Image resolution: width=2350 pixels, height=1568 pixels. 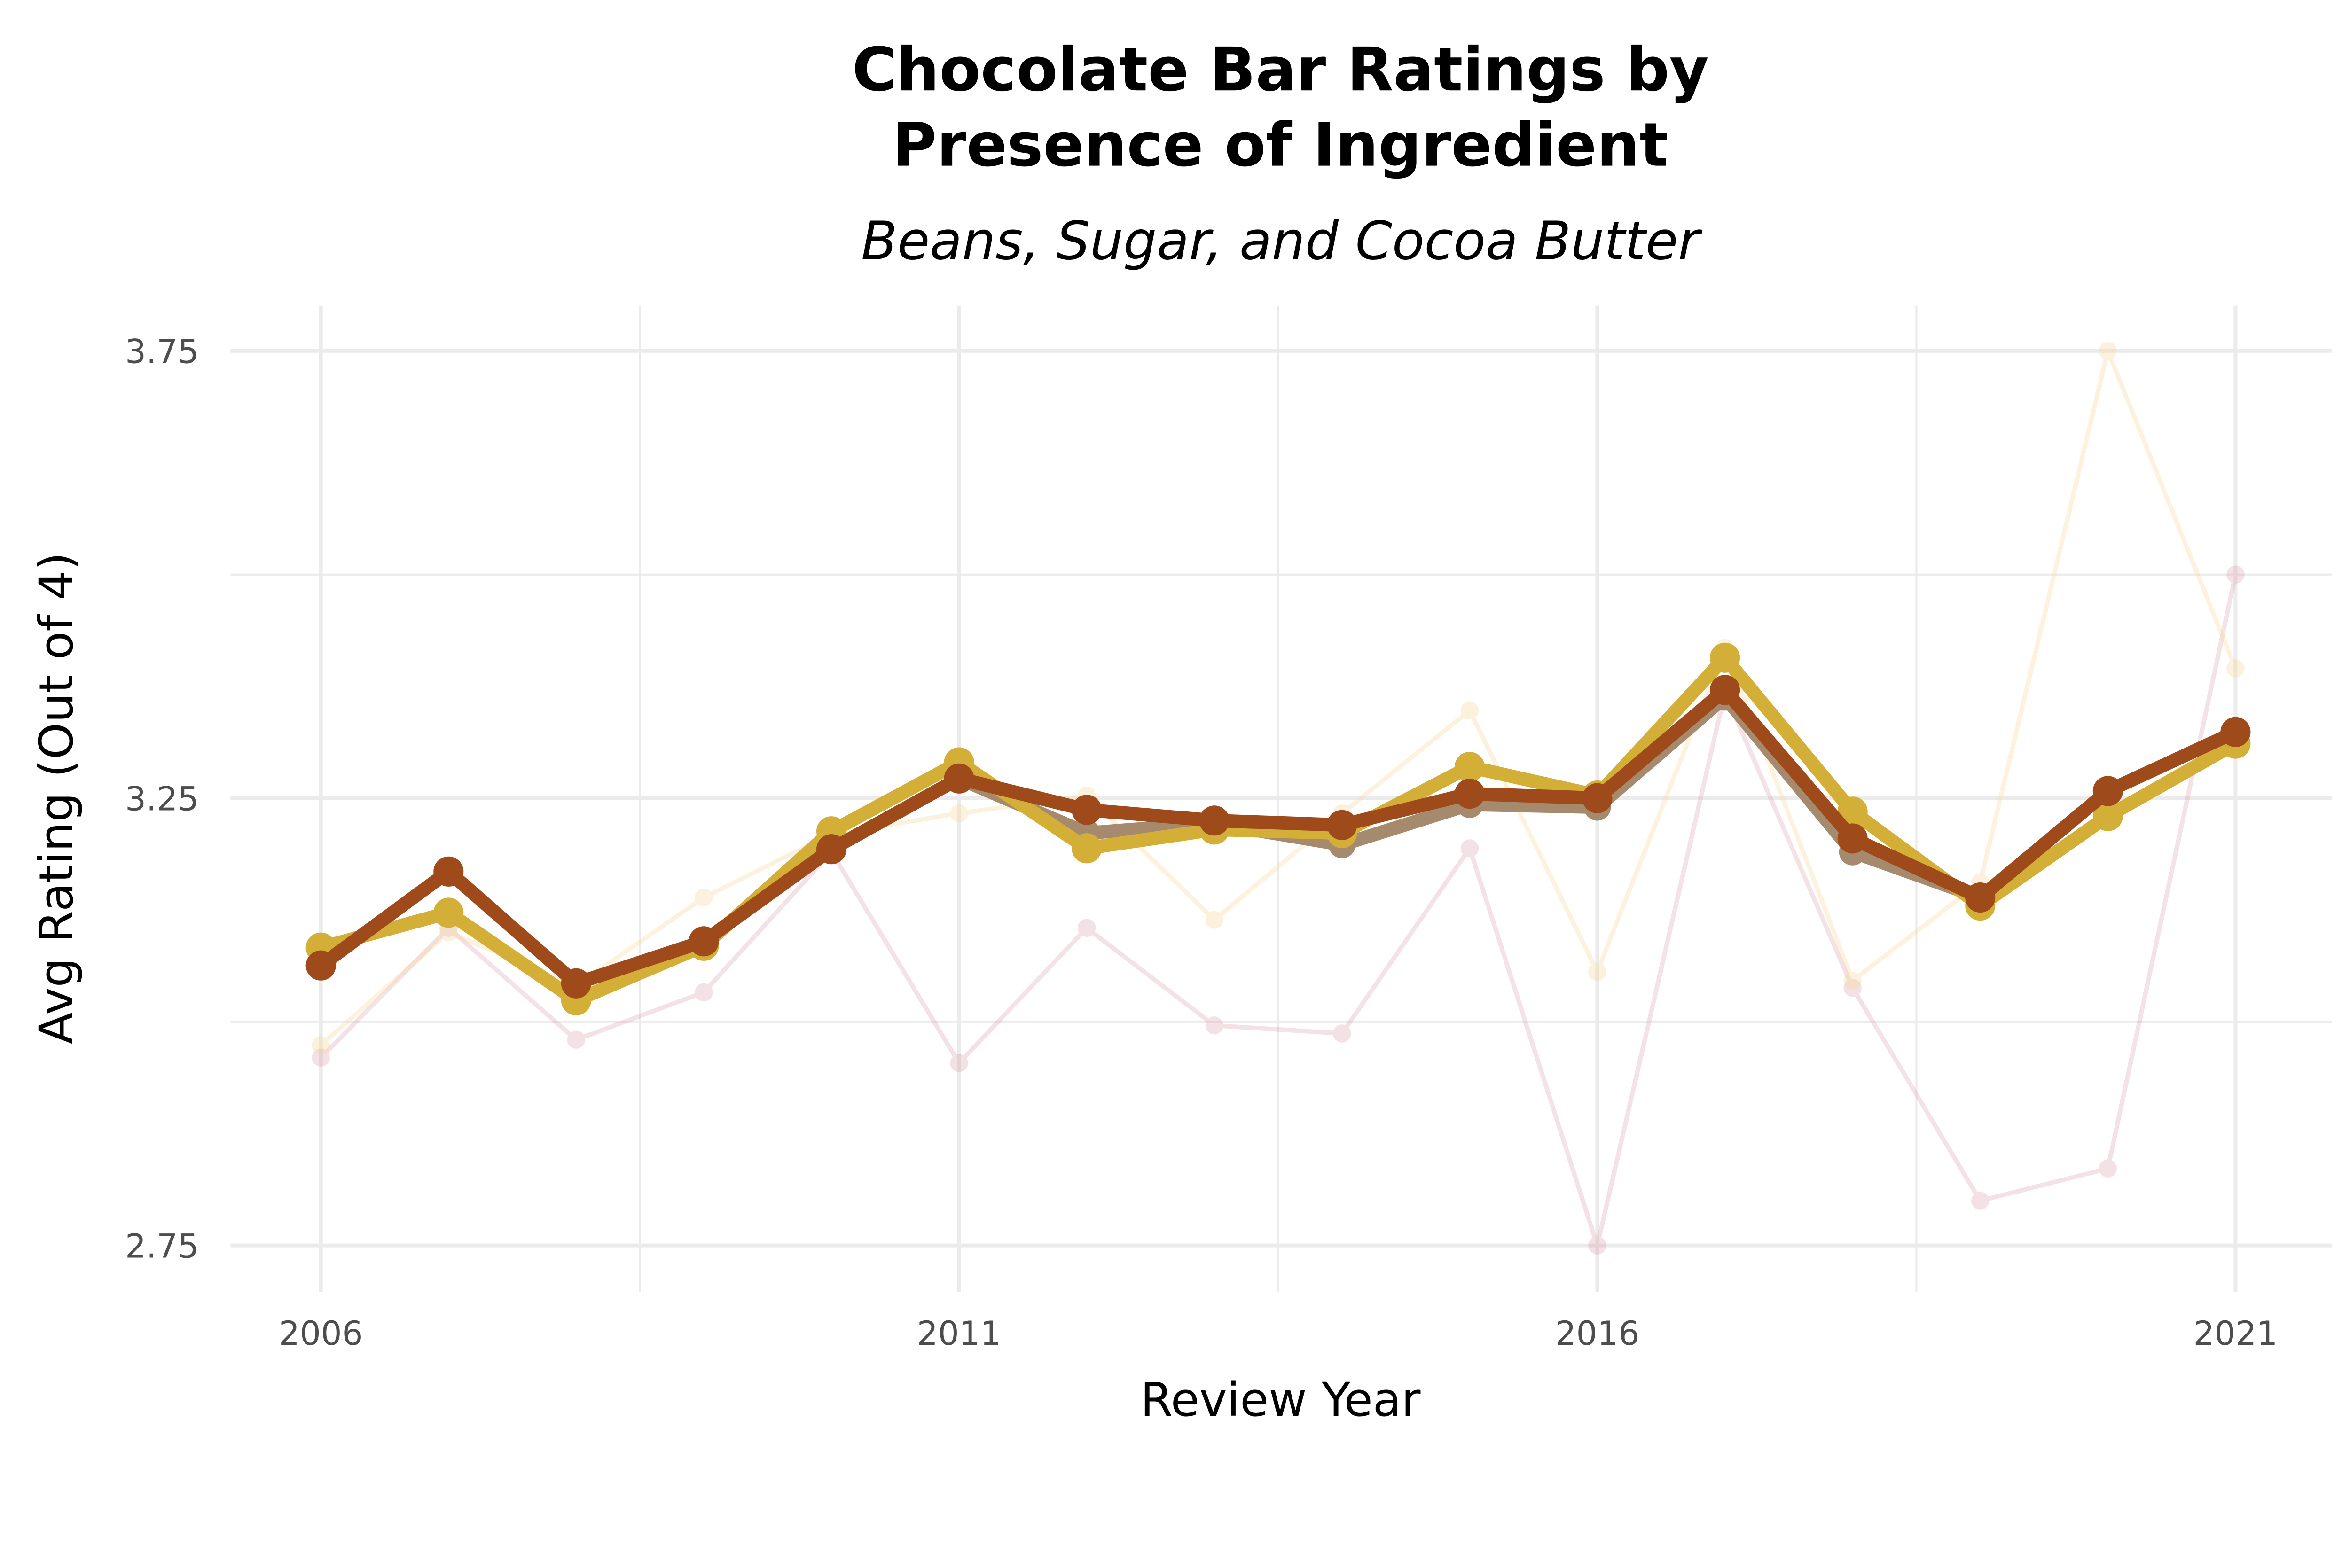 What do you see at coordinates (959, 1333) in the screenshot?
I see `x-tick-label: 2011` at bounding box center [959, 1333].